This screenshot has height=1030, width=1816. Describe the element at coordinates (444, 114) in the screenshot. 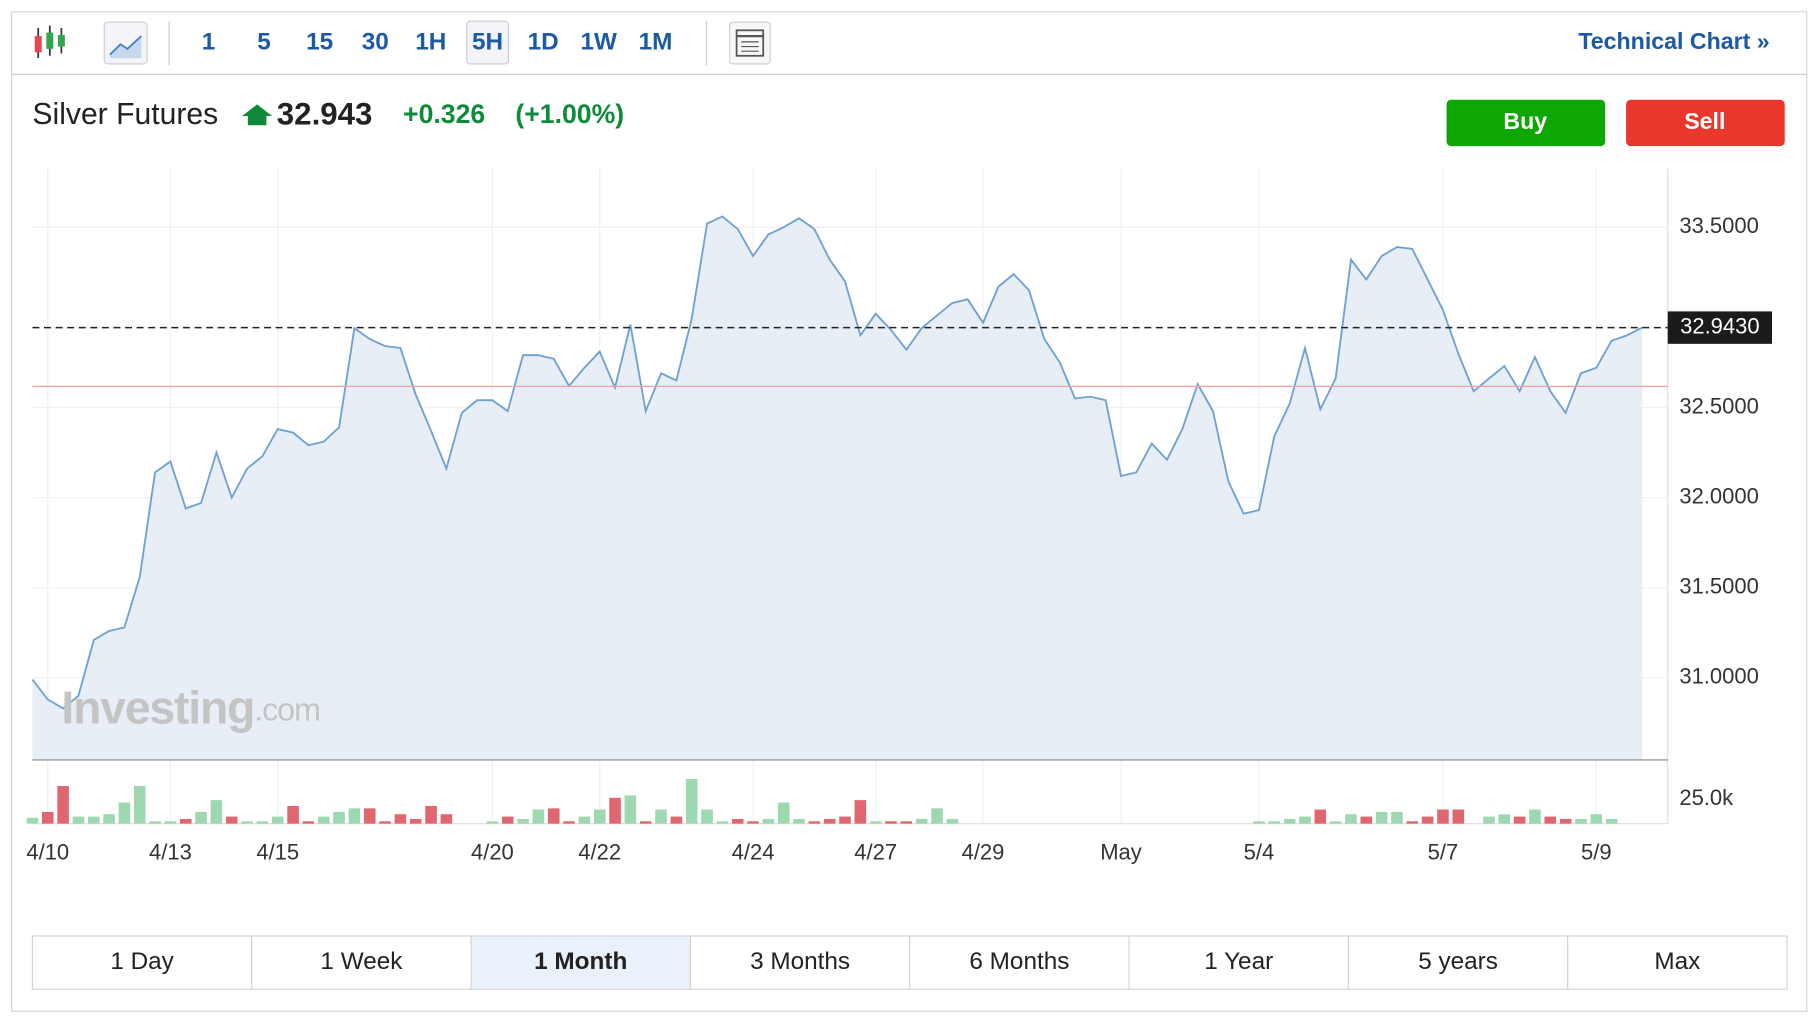

I see `change: +0.326` at that location.